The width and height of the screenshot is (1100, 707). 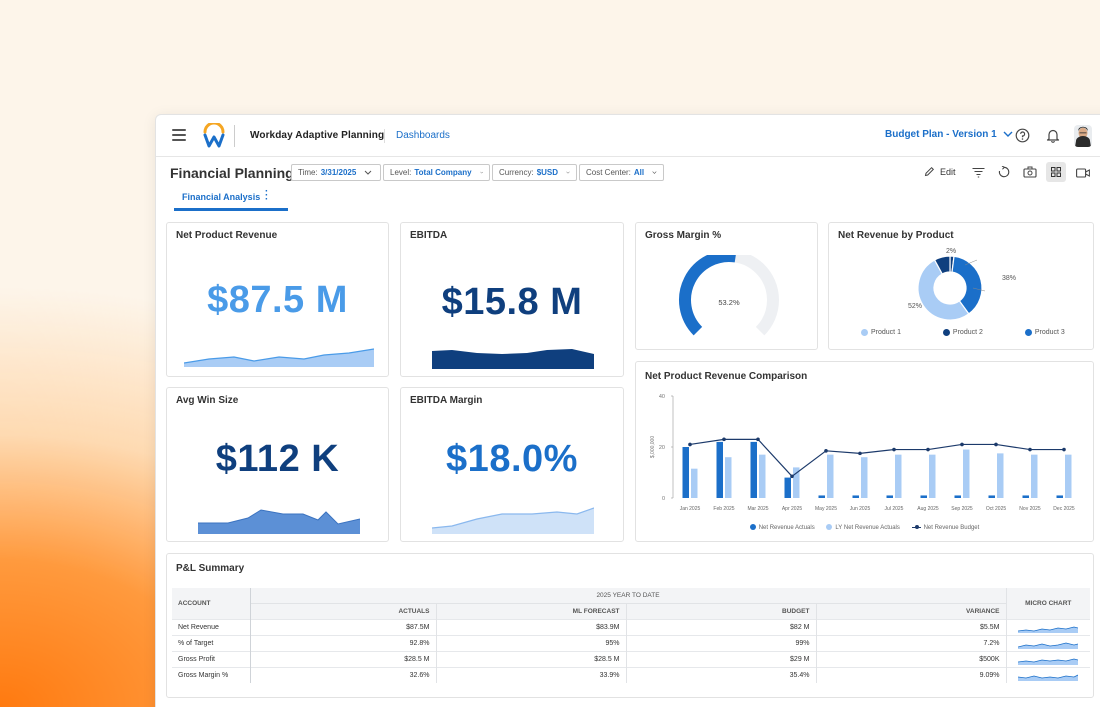 I want to click on slice-label-product-2: 2%, so click(x=951, y=251).